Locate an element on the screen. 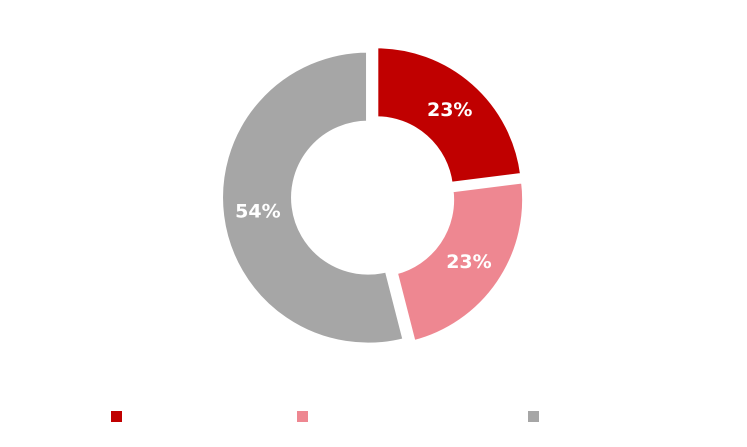 The width and height of the screenshot is (747, 447). slice-label-3: 54% is located at coordinates (257, 212).